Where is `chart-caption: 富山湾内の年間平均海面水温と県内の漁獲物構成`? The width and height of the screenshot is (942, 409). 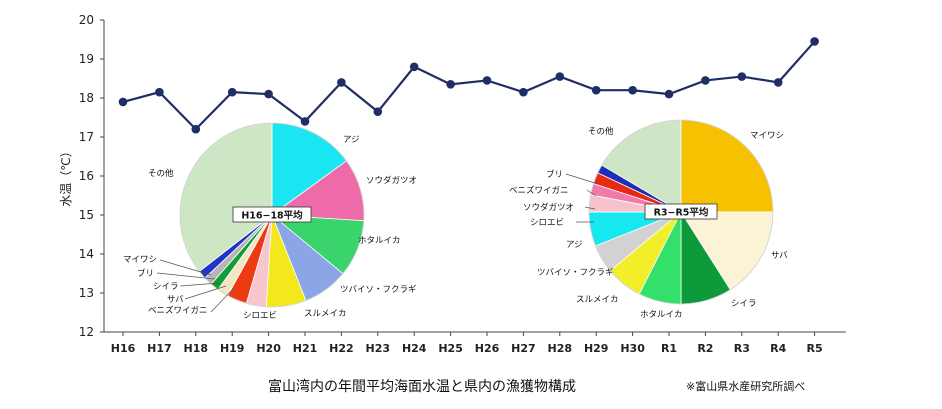
chart-caption: 富山湾内の年間平均海面水温と県内の漁獲物構成 is located at coordinates (422, 387).